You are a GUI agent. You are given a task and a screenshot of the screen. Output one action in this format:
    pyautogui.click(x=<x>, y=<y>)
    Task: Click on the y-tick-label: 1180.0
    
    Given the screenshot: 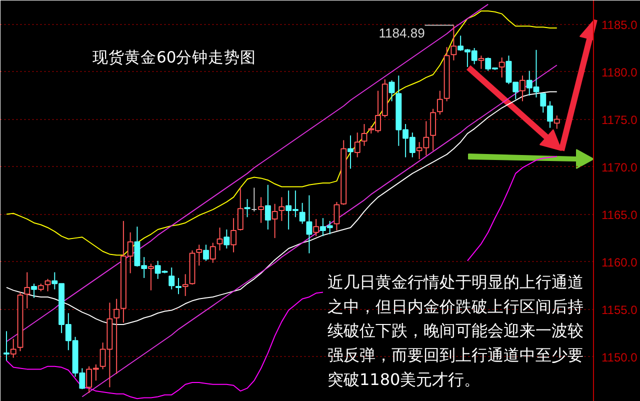 What is the action you would take?
    pyautogui.click(x=620, y=72)
    